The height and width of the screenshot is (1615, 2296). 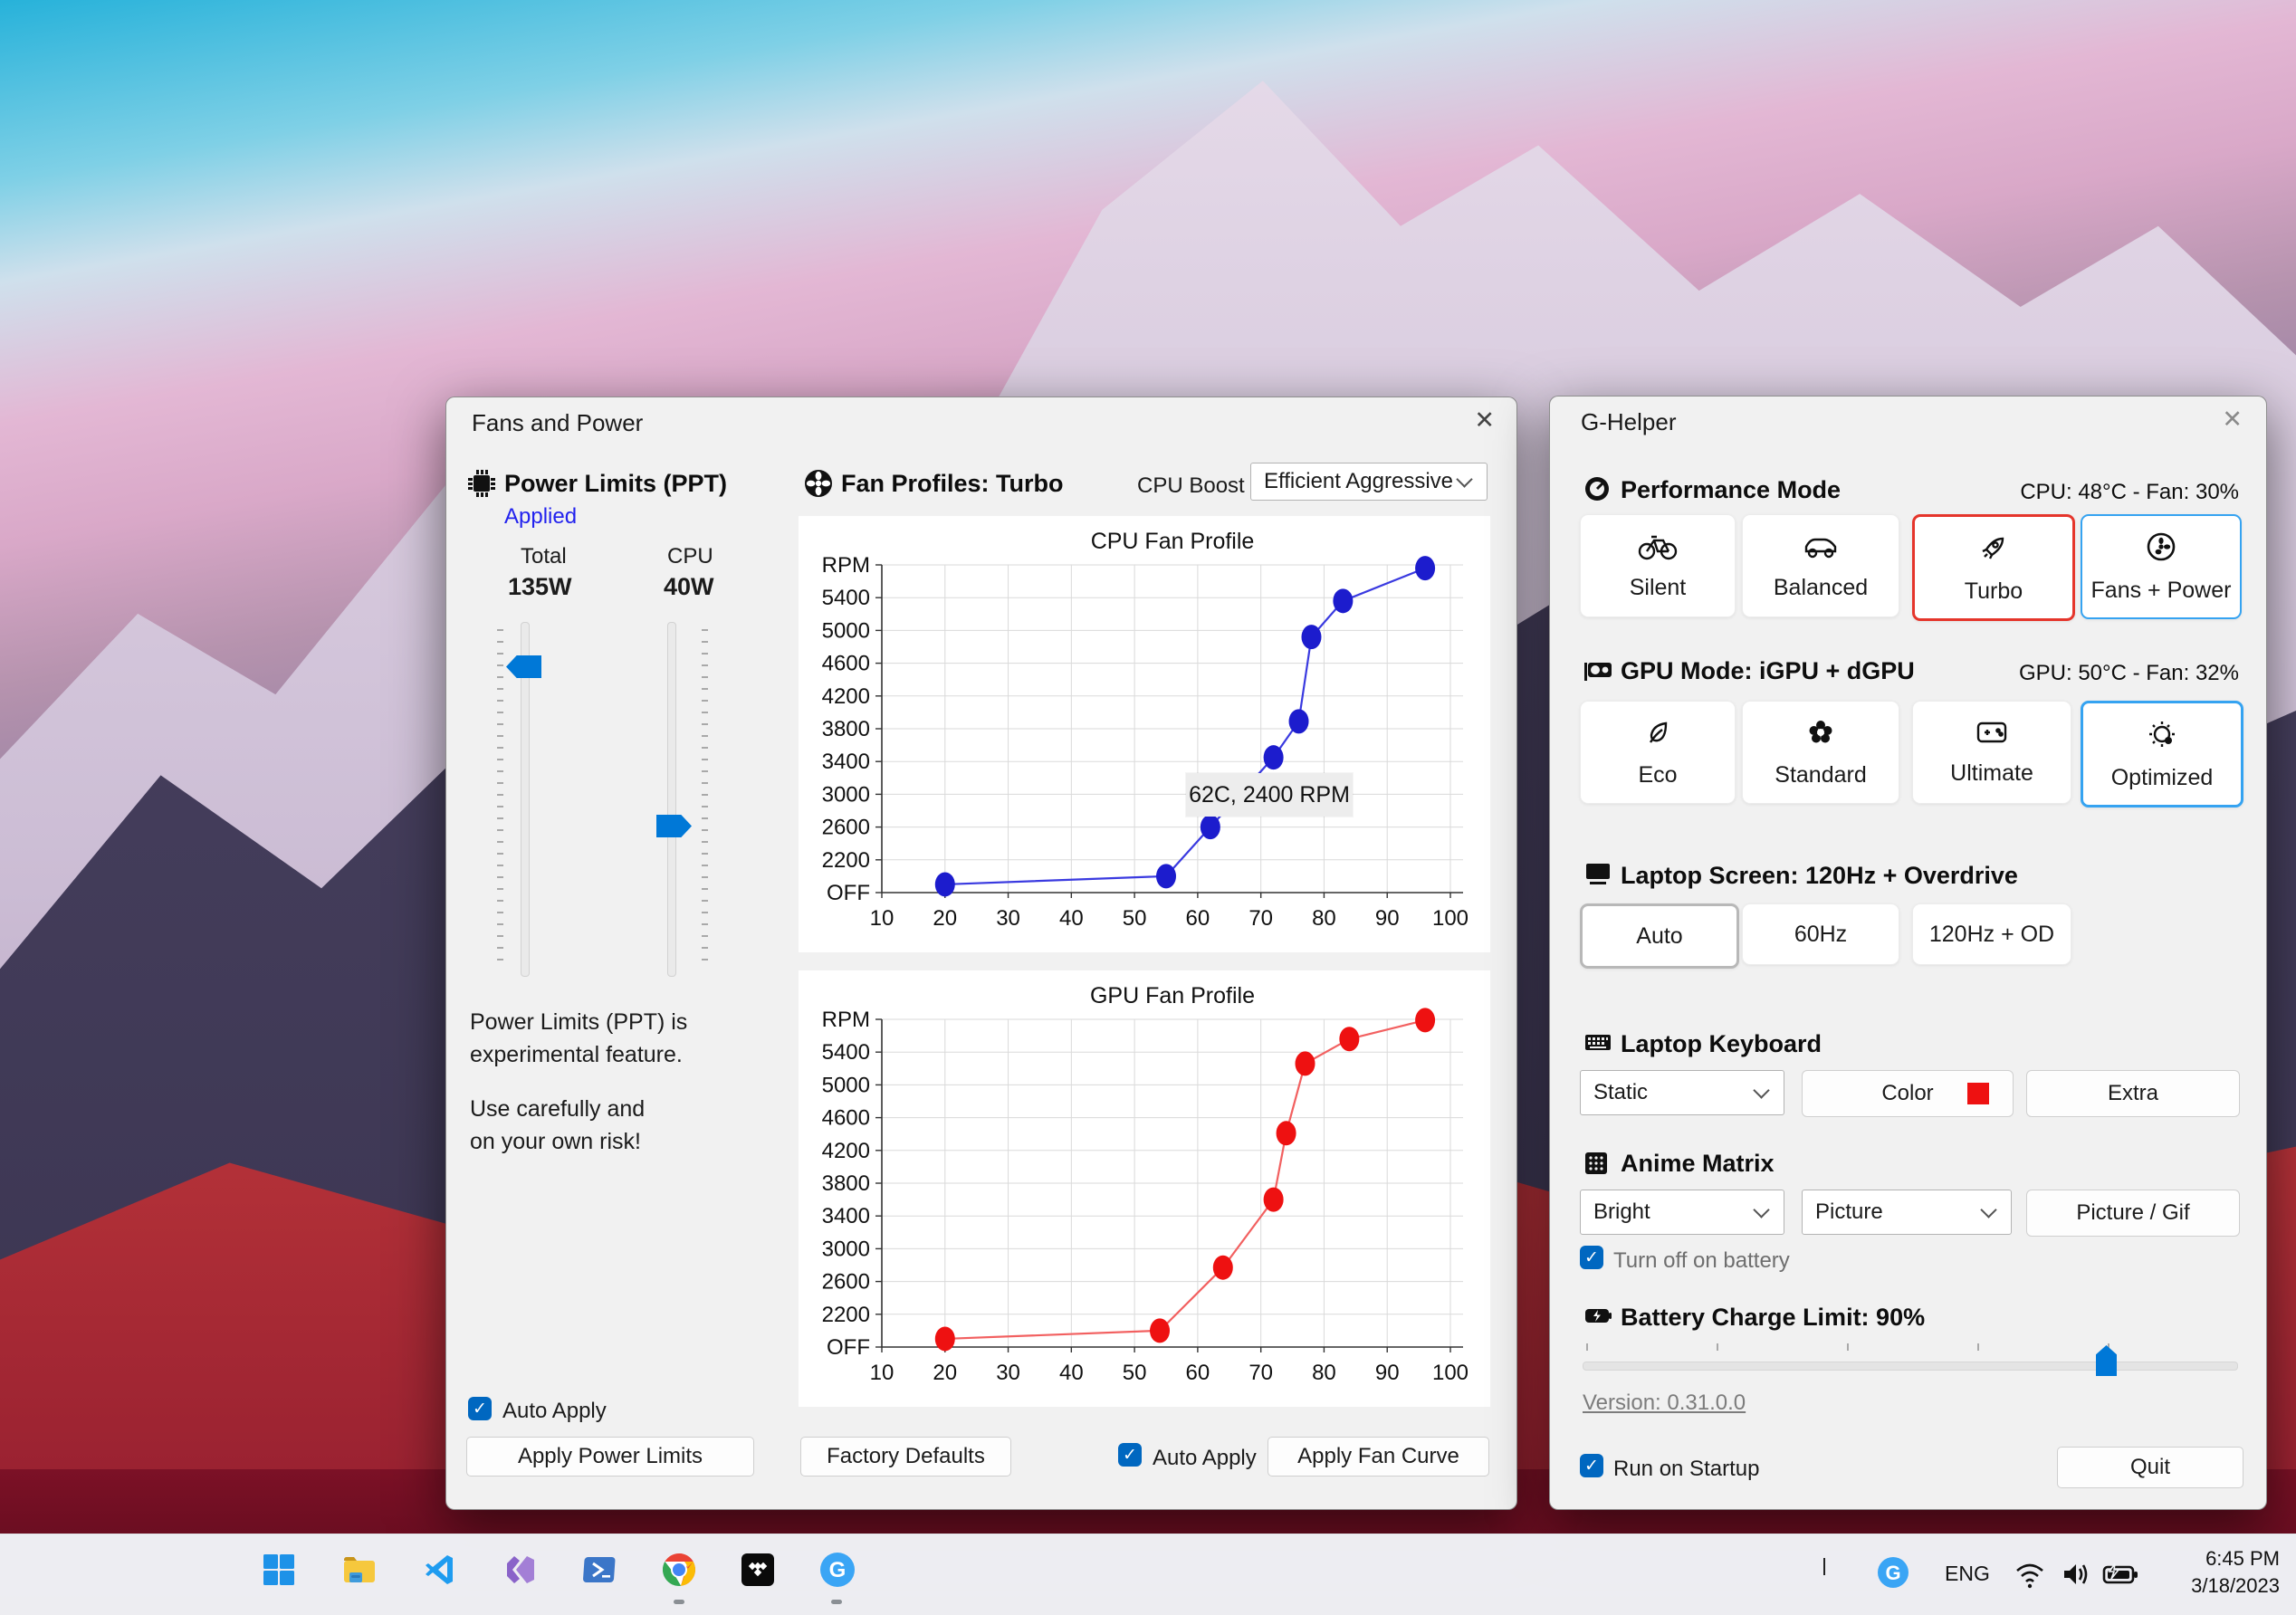 I want to click on svg-text: 3800, so click(x=846, y=729).